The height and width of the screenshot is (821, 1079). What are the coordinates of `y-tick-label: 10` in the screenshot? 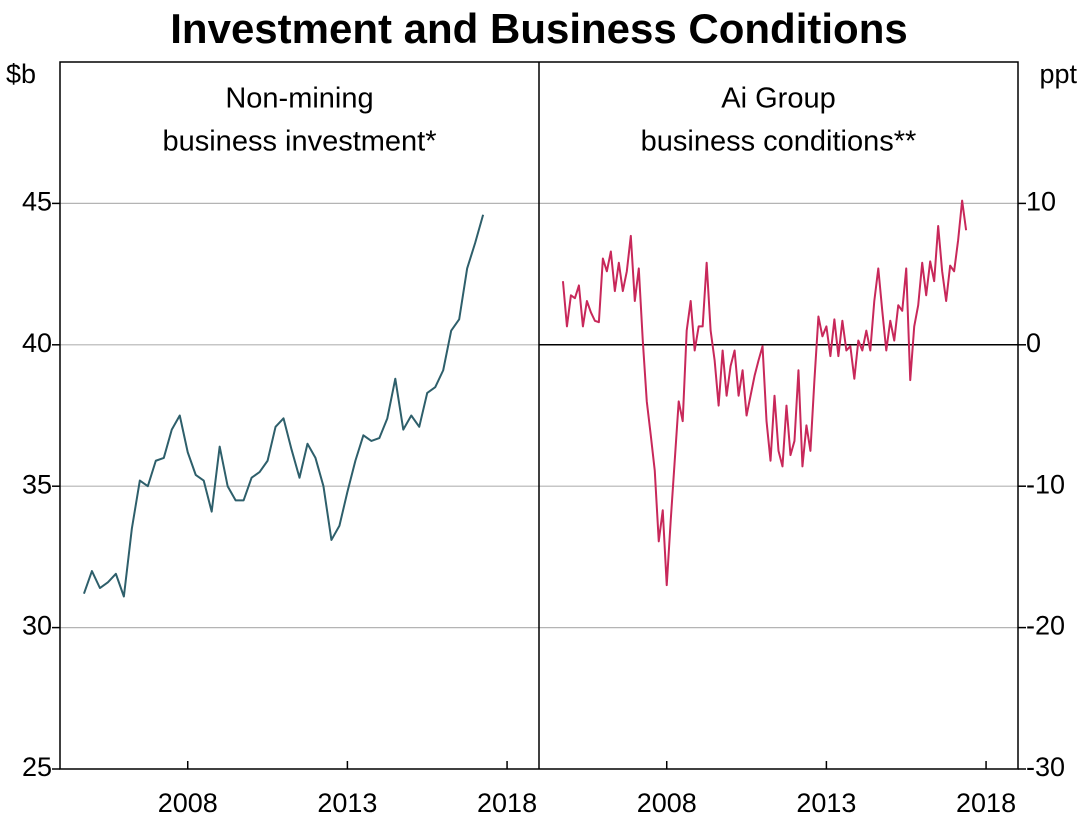 It's located at (1041, 202).